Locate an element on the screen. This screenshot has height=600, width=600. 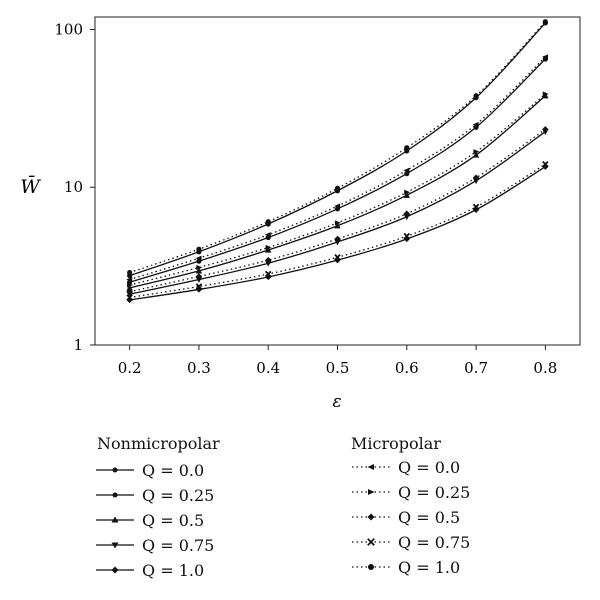
x-tick-label: 0.7 is located at coordinates (476, 368).